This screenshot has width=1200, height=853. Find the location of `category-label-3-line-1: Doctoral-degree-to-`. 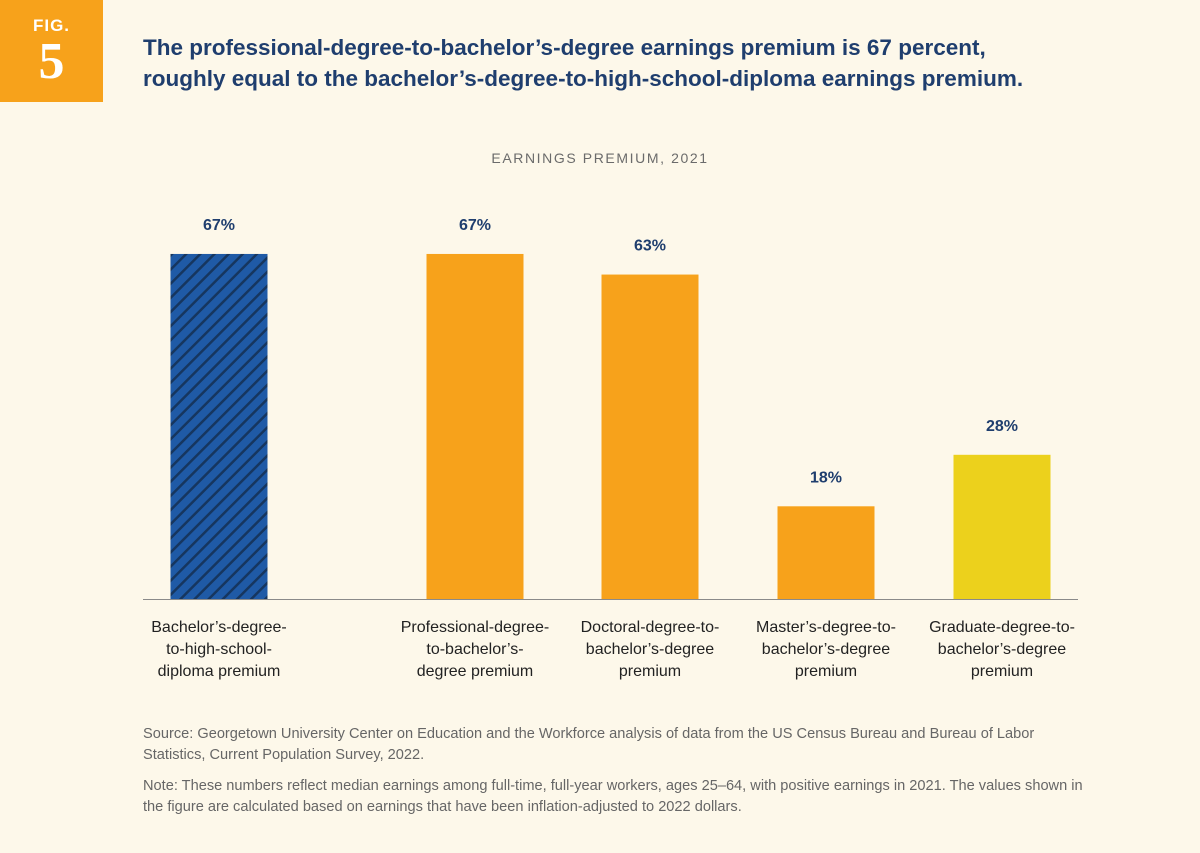

category-label-3-line-1: Doctoral-degree-to- is located at coordinates (650, 627).